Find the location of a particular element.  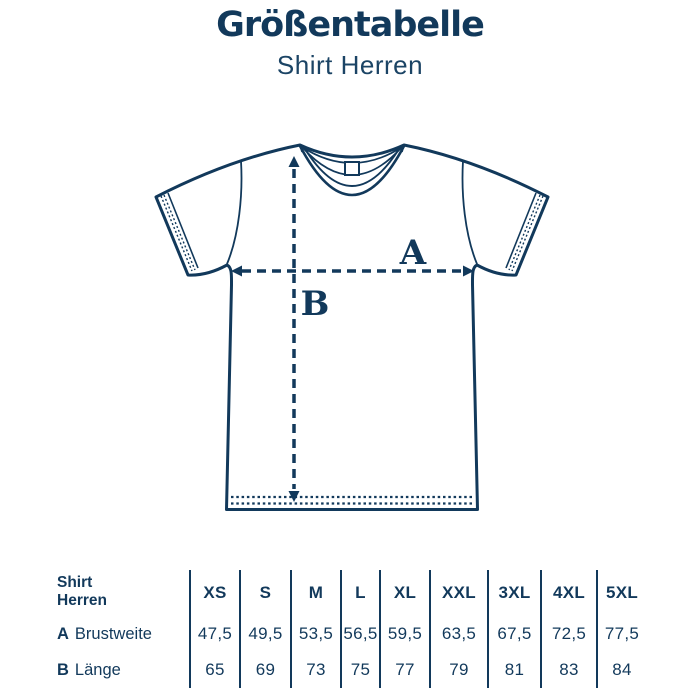

measure-arrow-a: A is located at coordinates (352, 255).